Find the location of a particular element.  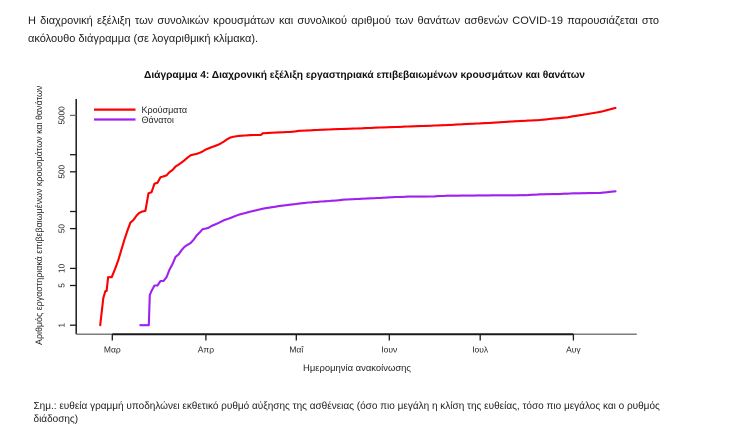

svg-text: Ιουν is located at coordinates (389, 349).